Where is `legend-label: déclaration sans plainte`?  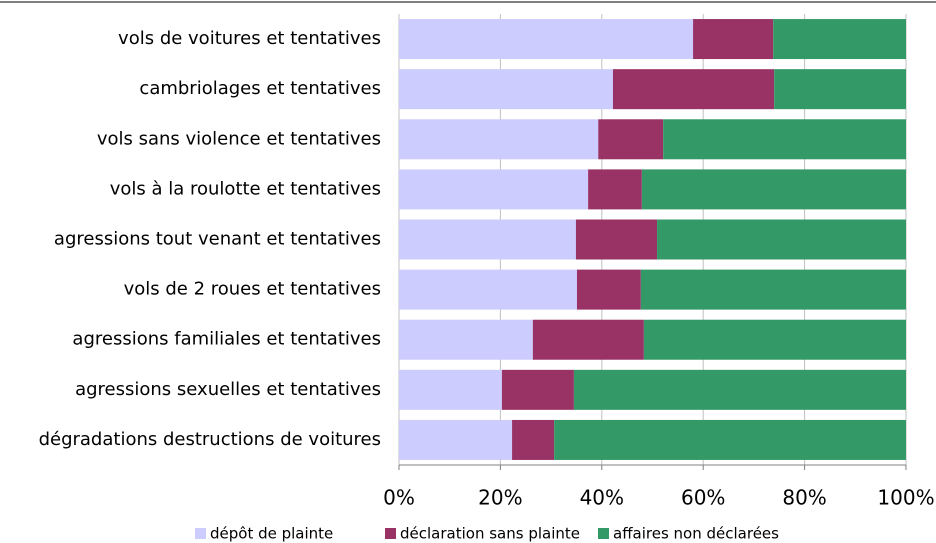 legend-label: déclaration sans plainte is located at coordinates (490, 534).